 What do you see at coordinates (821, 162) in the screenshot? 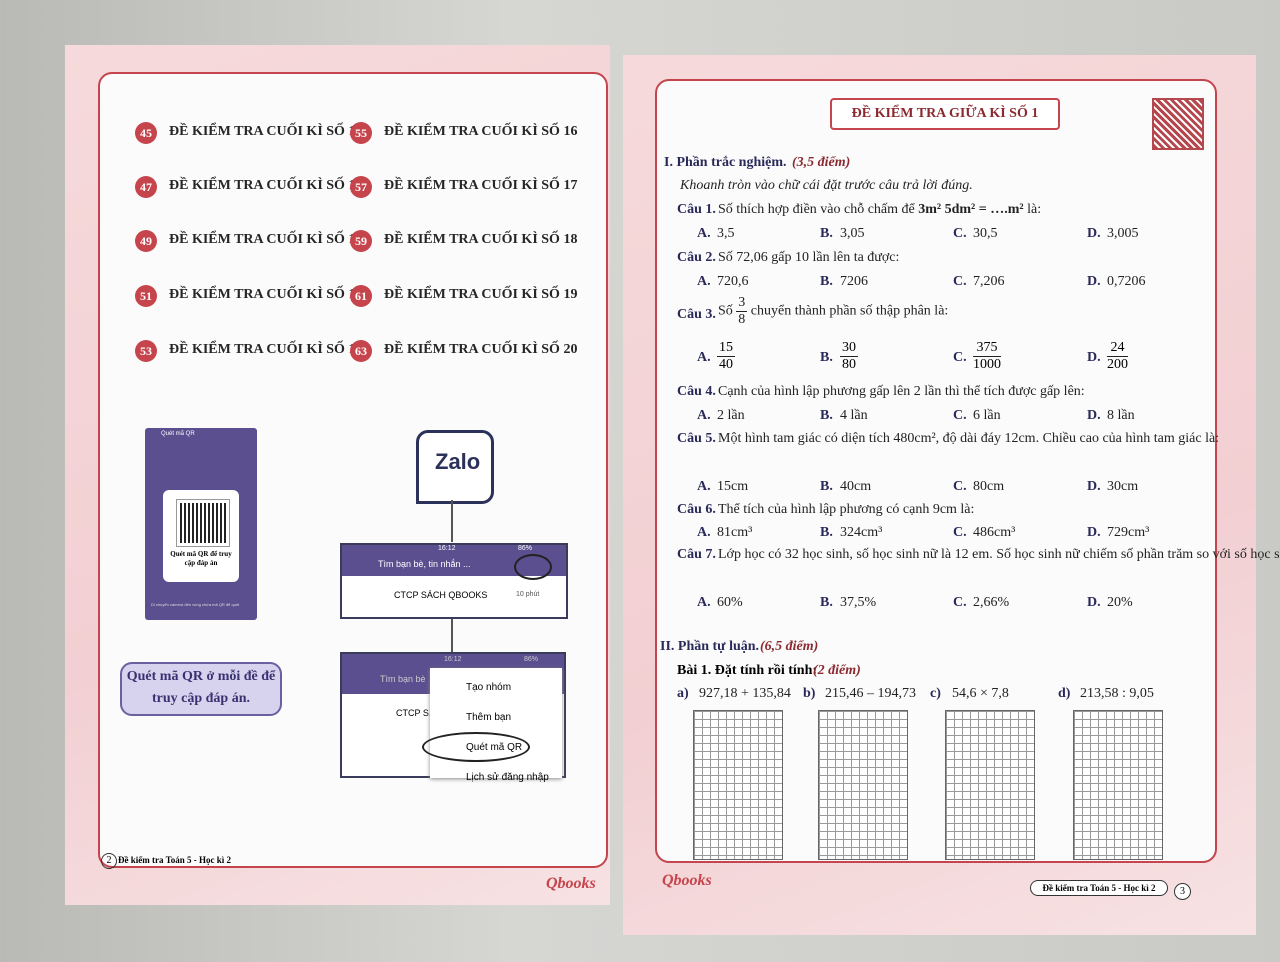
I see `section-points: (3,5 điểm)` at bounding box center [821, 162].